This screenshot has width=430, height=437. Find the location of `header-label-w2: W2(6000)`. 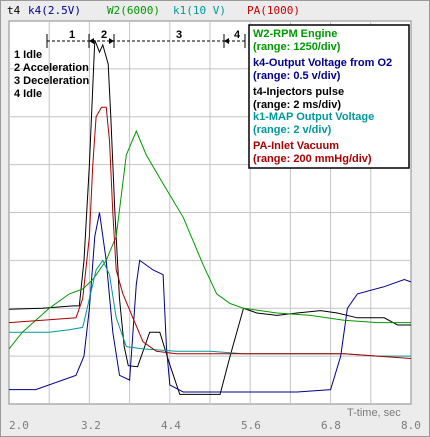

header-label-w2: W2(6000) is located at coordinates (133, 10).